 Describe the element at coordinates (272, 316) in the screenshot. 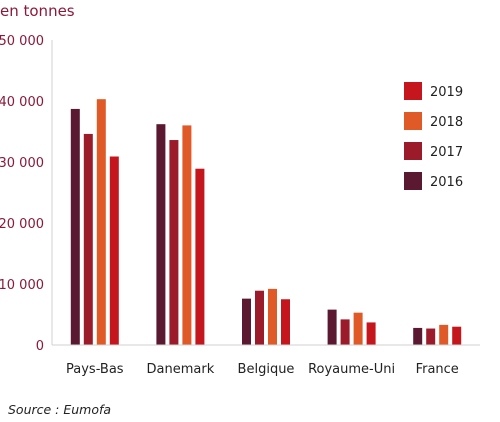

I see `bar-2018-belgique` at that location.